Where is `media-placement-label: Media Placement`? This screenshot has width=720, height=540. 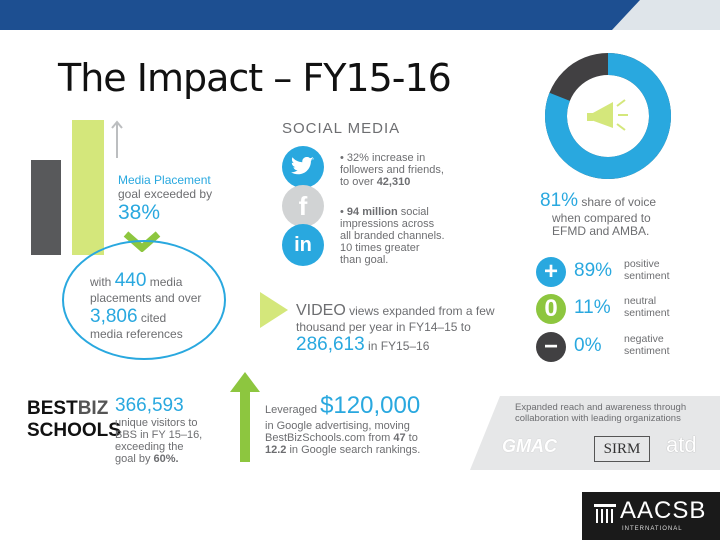
media-placement-label: Media Placement is located at coordinates (164, 180).